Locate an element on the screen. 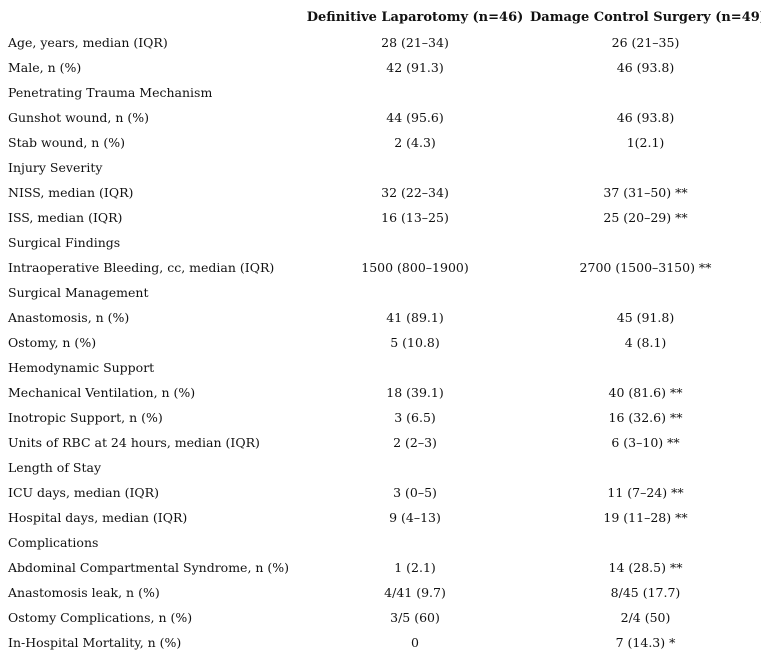 The image size is (761, 663). cell-value: 19 (11–28) ** is located at coordinates (645, 517).